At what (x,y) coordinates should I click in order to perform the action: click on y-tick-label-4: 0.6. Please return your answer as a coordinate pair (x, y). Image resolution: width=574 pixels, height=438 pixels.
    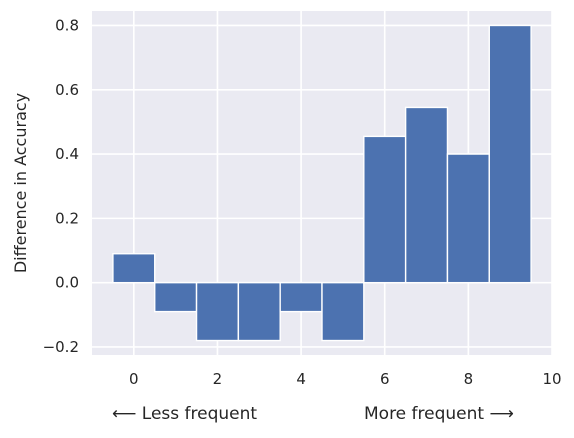
    Looking at the image, I should click on (67, 90).